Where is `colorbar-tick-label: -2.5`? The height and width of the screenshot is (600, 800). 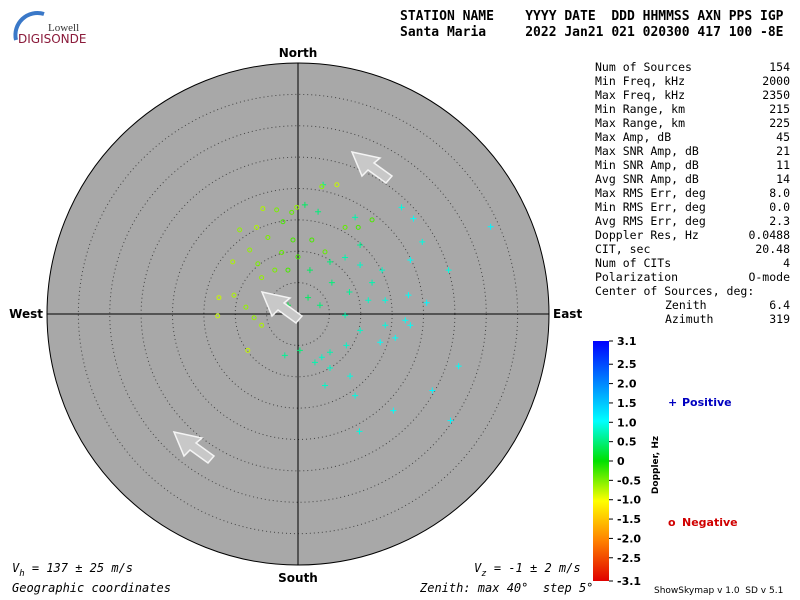 colorbar-tick-label: -2.5 is located at coordinates (629, 558).